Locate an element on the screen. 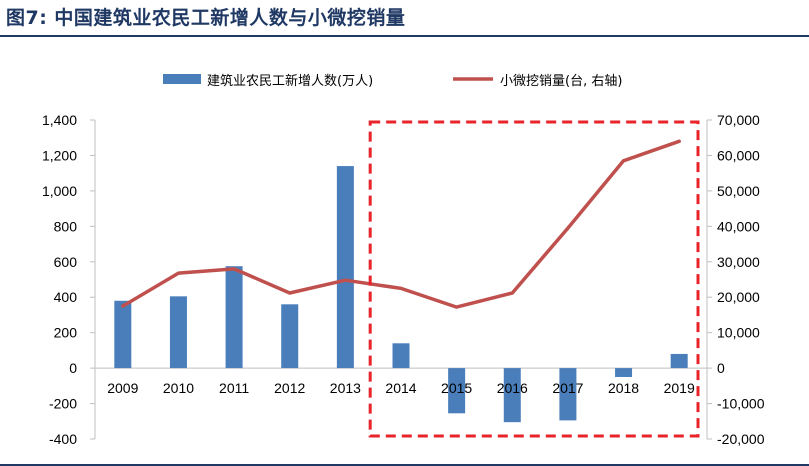  x-tick-label: 2018 is located at coordinates (623, 388).